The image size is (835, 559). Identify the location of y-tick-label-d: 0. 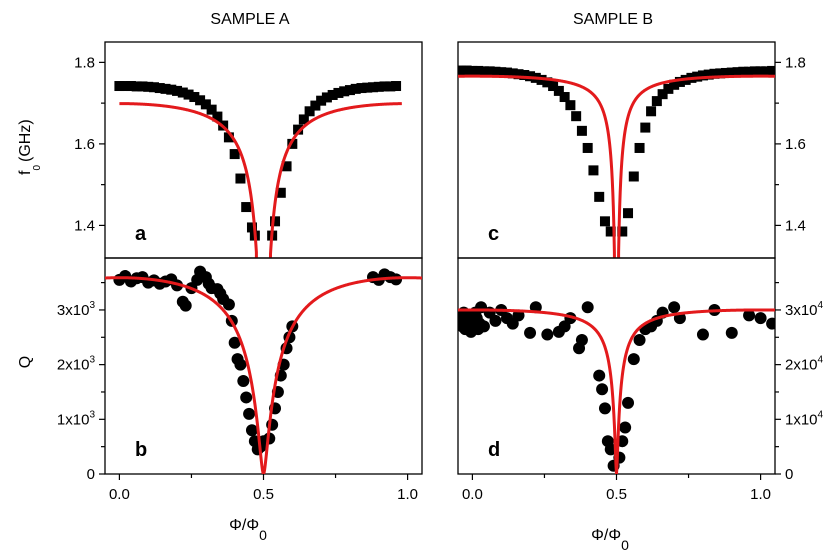
(789, 474).